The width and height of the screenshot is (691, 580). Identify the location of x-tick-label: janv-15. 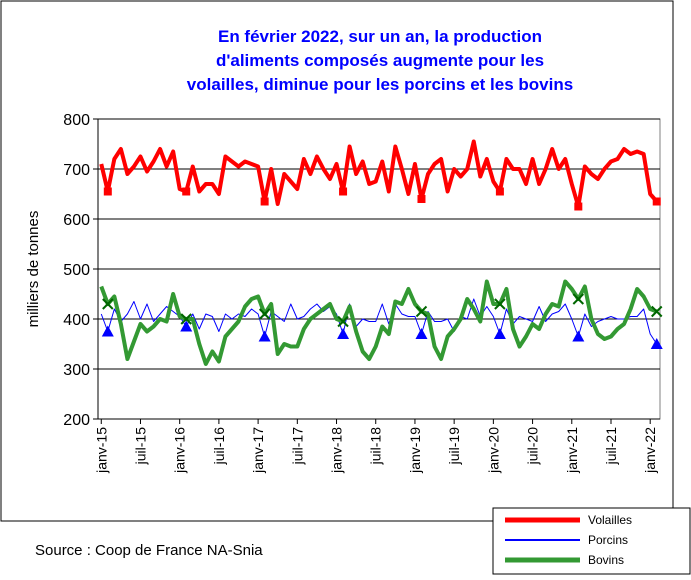
(101, 450).